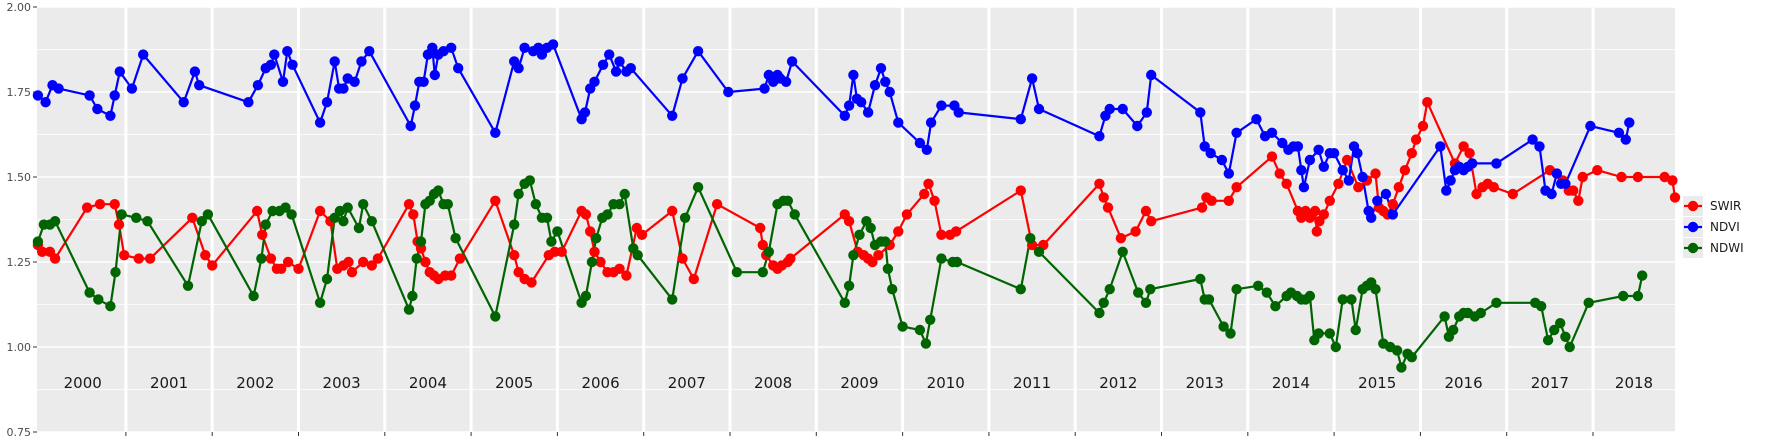 The width and height of the screenshot is (1773, 442). What do you see at coordinates (1693, 227) in the screenshot?
I see `legend-key-point` at bounding box center [1693, 227].